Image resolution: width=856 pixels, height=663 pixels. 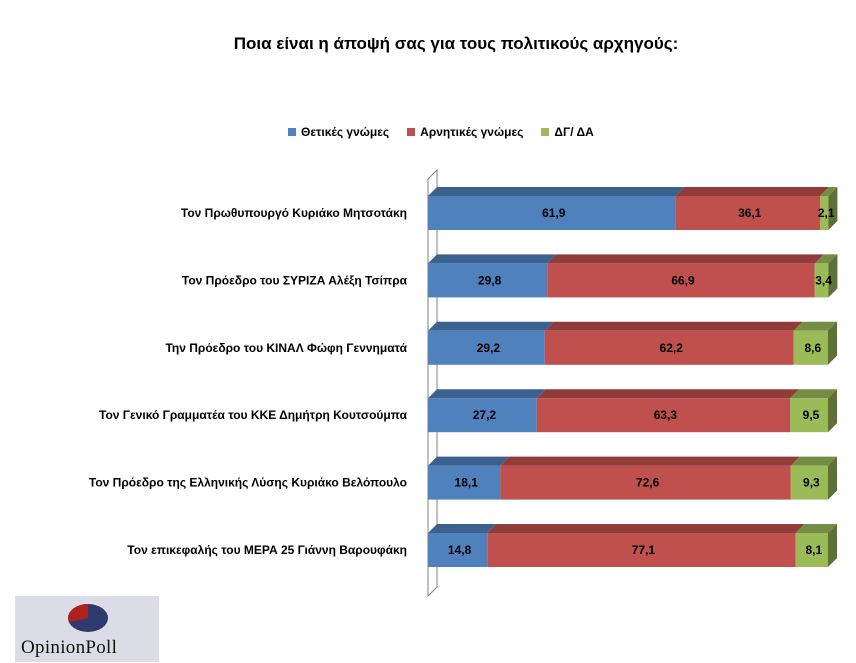 What do you see at coordinates (485, 415) in the screenshot?
I see `data-label: 27,2` at bounding box center [485, 415].